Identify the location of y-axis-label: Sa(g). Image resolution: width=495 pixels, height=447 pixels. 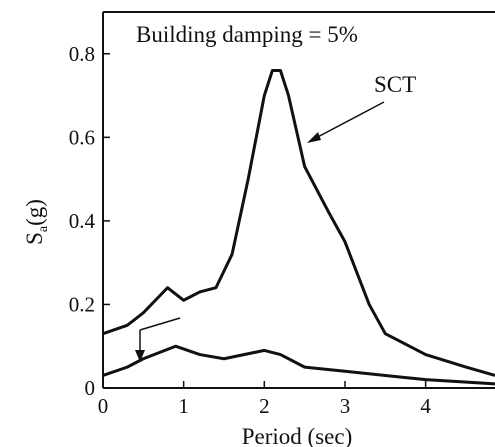
(36, 222).